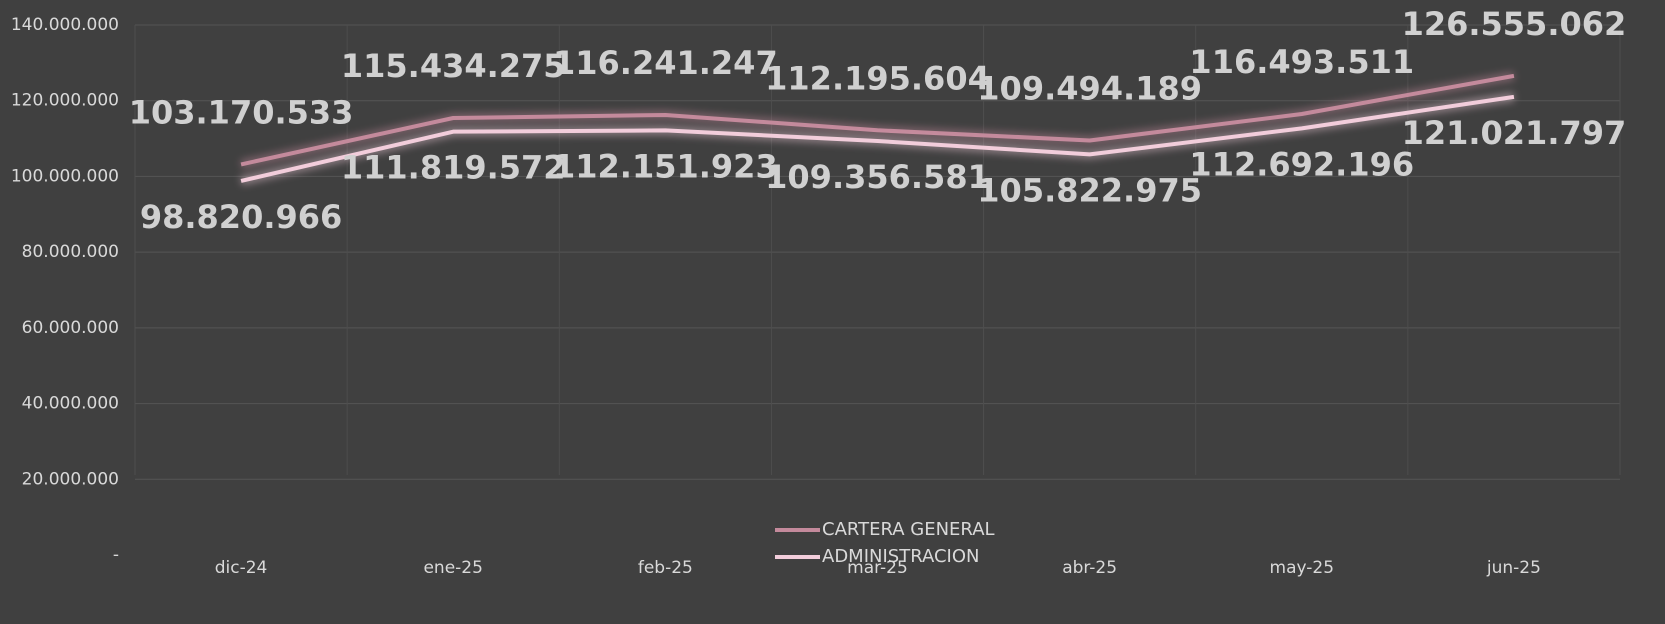 The width and height of the screenshot is (1665, 624). I want to click on x-tick-label: may-25, so click(1302, 568).